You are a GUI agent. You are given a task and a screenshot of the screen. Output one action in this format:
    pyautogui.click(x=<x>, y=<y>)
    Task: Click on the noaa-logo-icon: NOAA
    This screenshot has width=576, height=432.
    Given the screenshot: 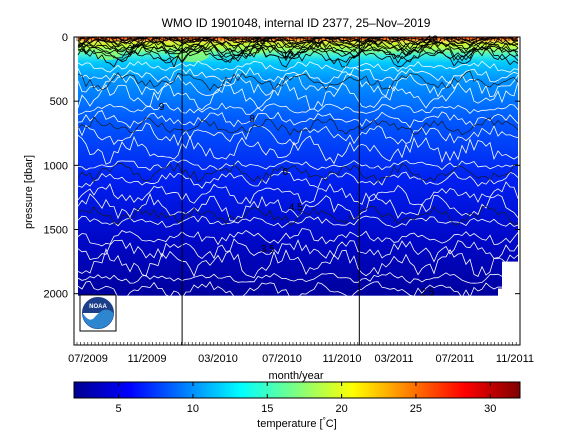 What is the action you would take?
    pyautogui.click(x=98, y=313)
    